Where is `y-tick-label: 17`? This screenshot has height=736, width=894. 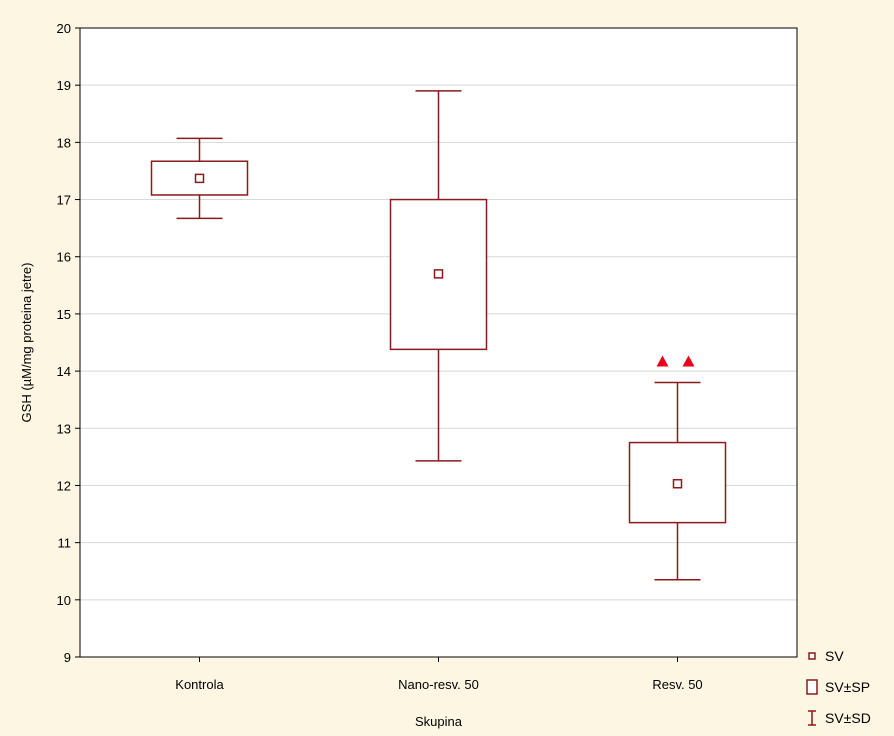 y-tick-label: 17 is located at coordinates (64, 200).